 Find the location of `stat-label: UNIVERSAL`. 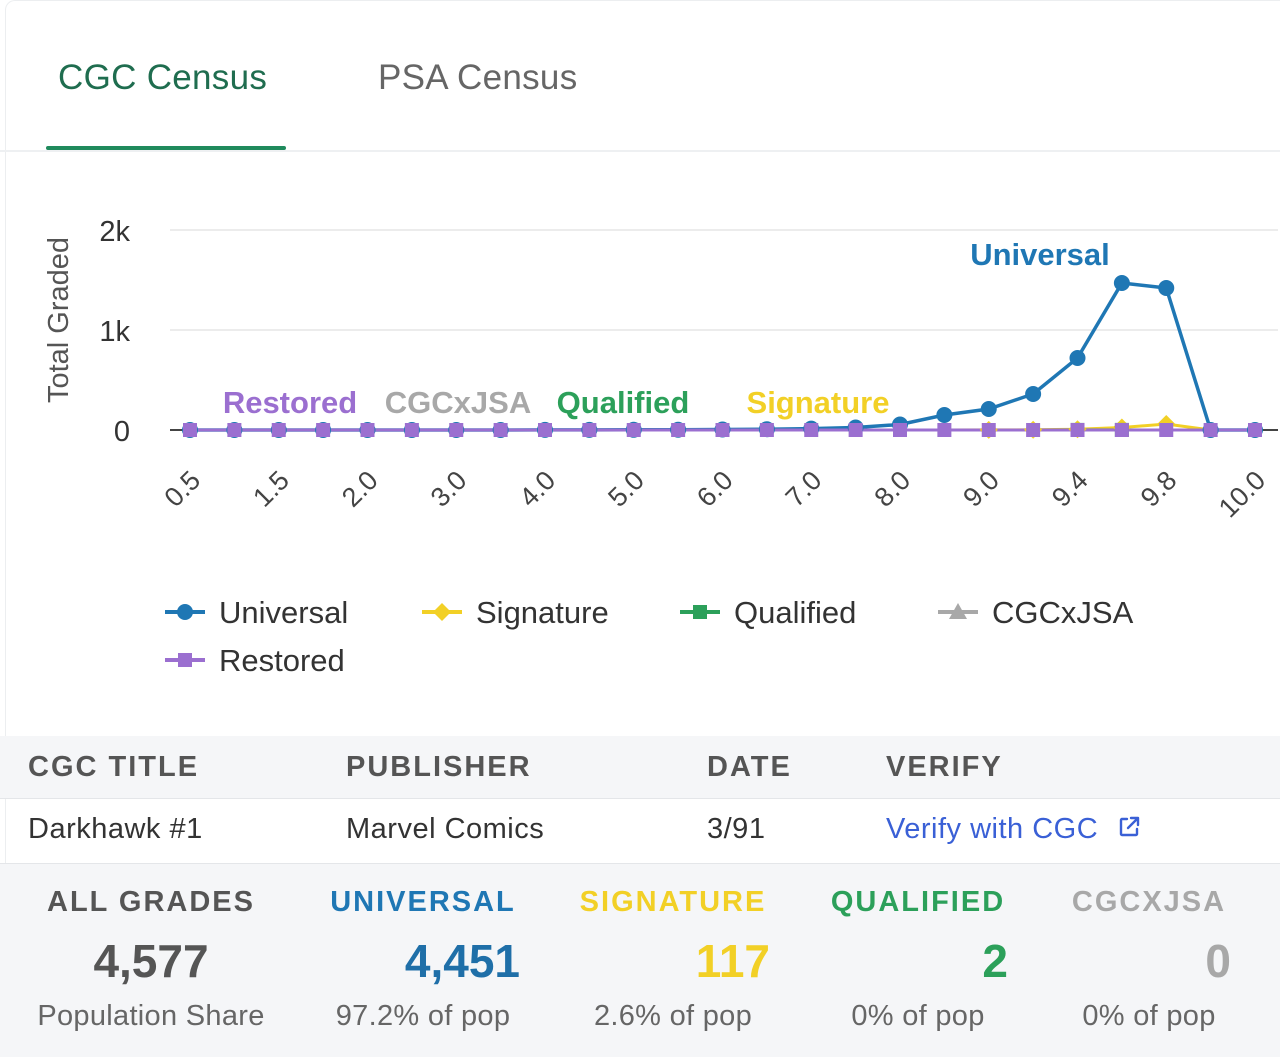

stat-label: UNIVERSAL is located at coordinates (423, 902).